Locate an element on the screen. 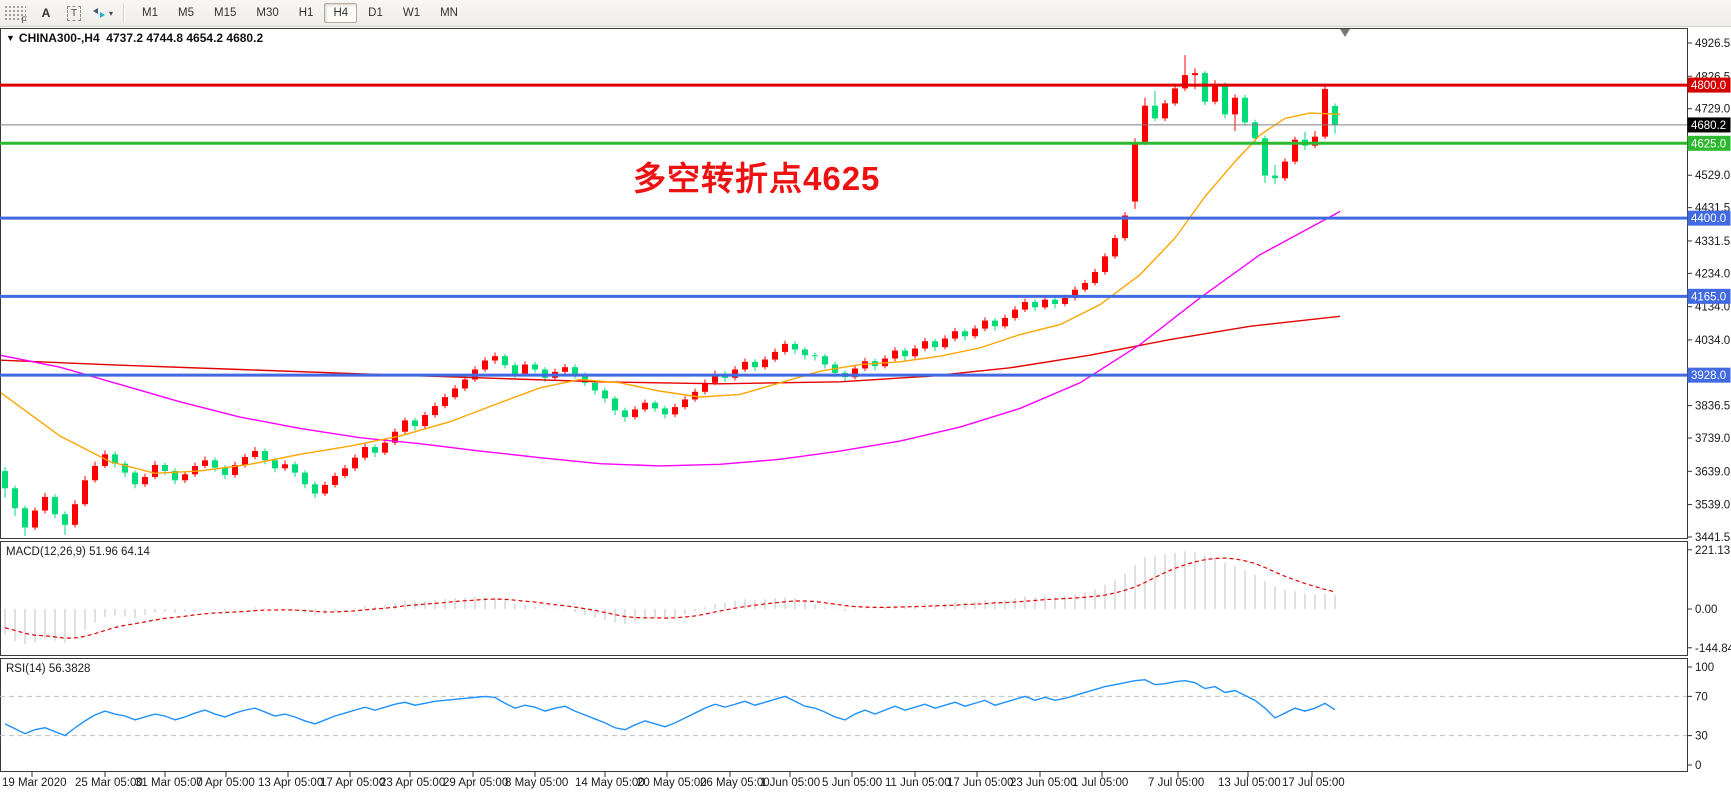  chart-shift-marker-icon is located at coordinates (1345, 33).